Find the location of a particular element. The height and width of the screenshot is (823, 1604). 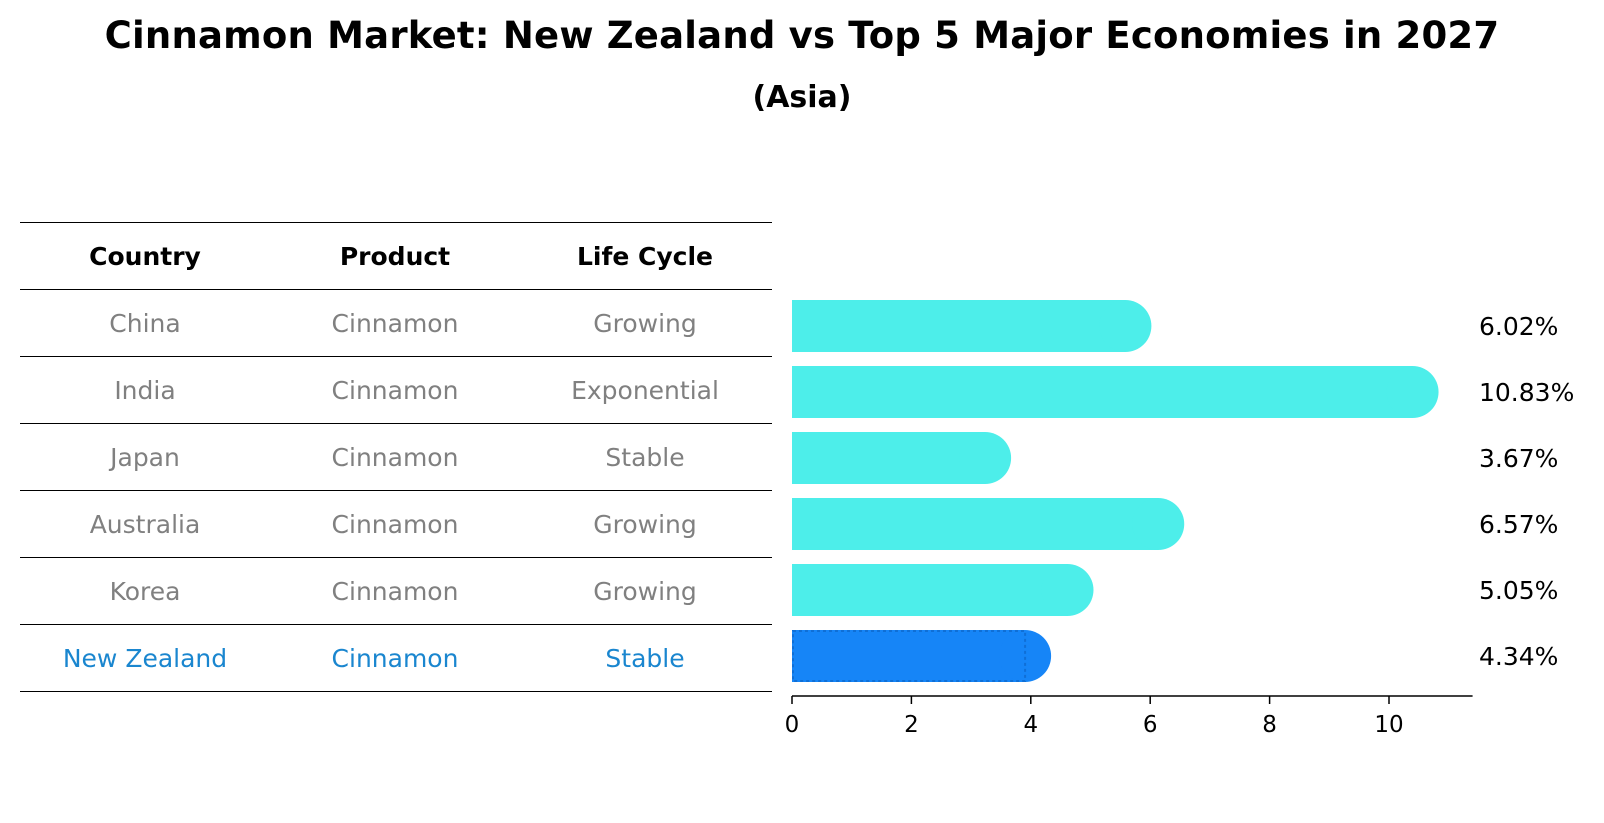

value-label: 6.02% is located at coordinates (1518, 326).